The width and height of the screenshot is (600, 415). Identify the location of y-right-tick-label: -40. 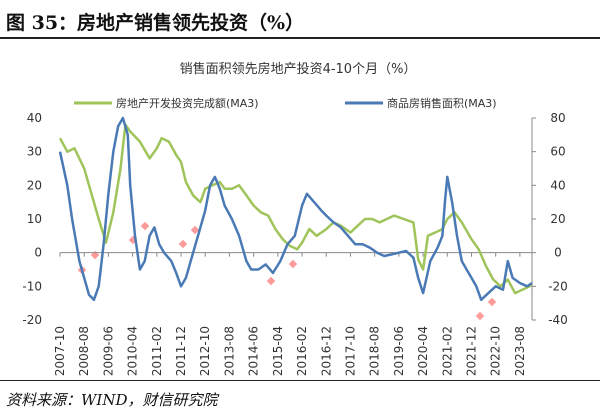
(558, 320).